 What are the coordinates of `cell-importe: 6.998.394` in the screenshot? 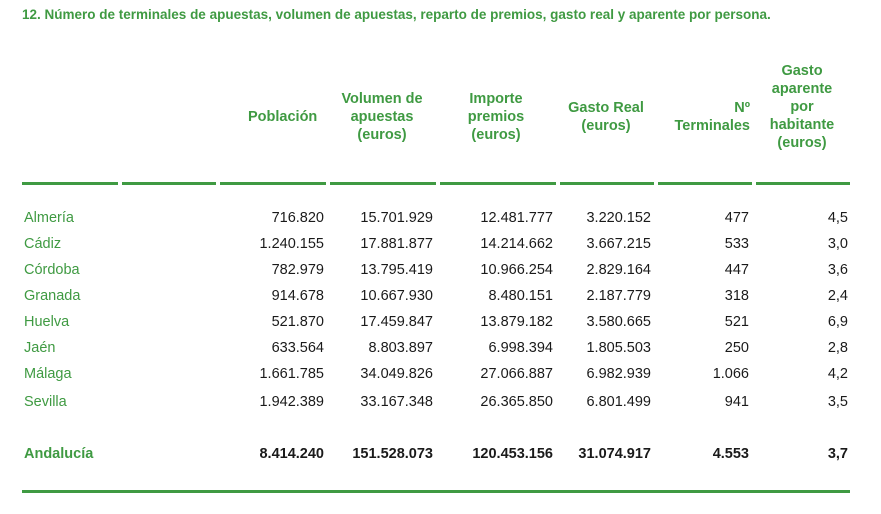 It's located at (520, 348).